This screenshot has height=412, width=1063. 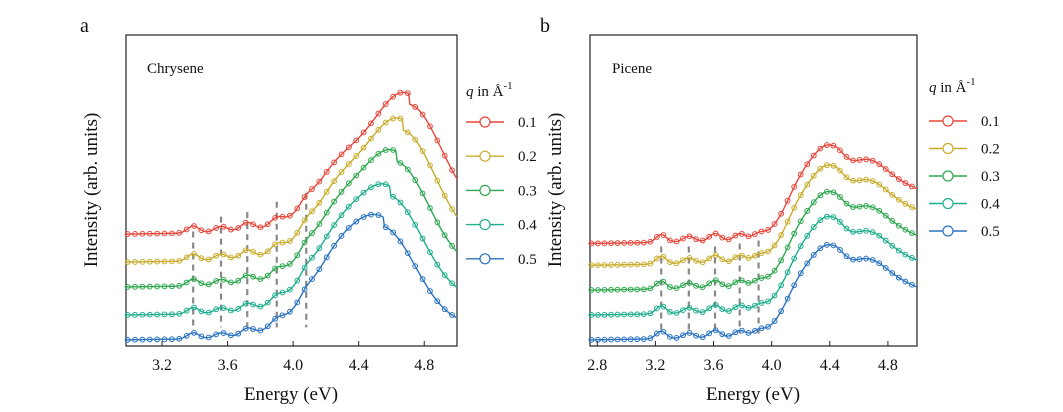 I want to click on x-axis-title-b: Energy (eV), so click(x=753, y=394).